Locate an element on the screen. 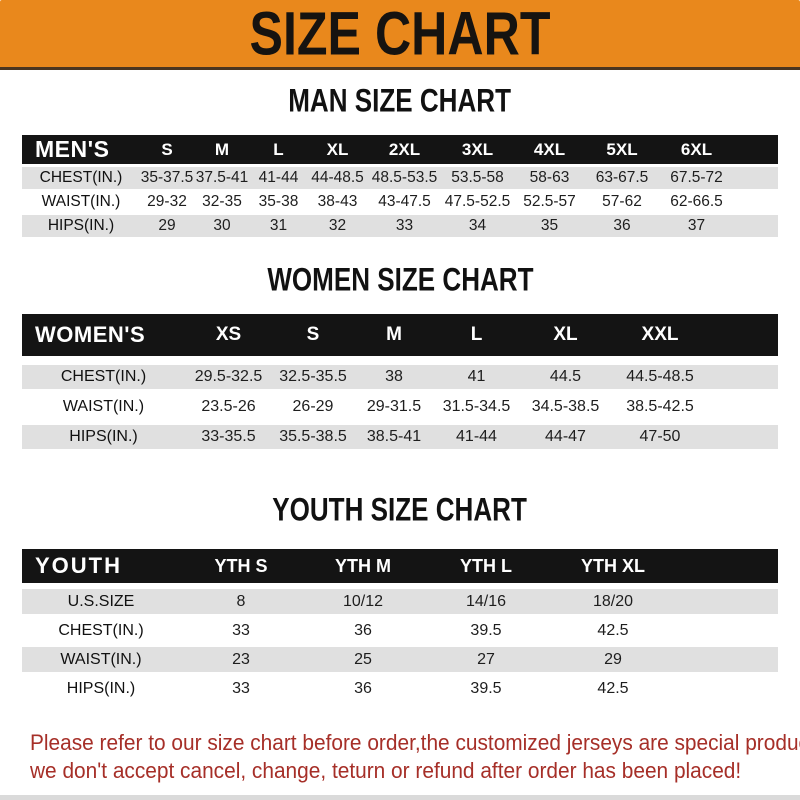  size-value: 34.5-38.5 is located at coordinates (565, 407).